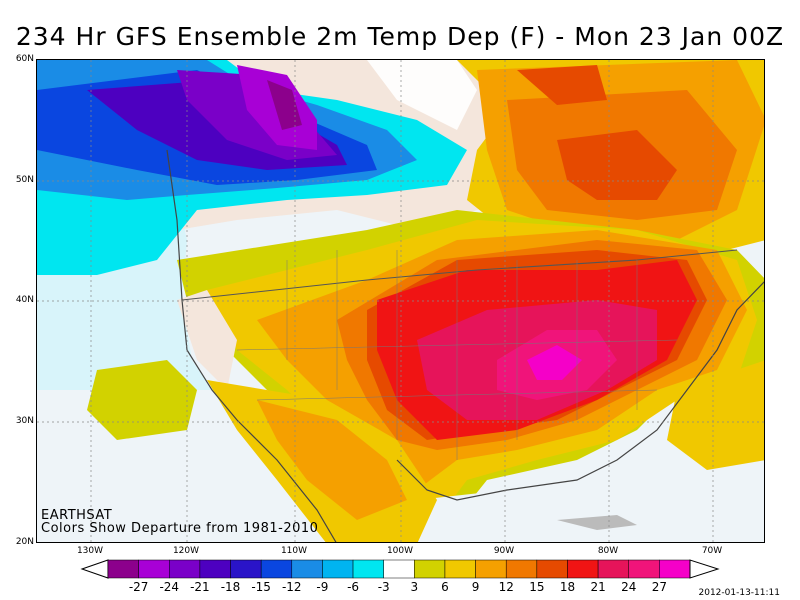 The image size is (800, 600). I want to click on colorbar-tick-label: 6, so click(445, 587).